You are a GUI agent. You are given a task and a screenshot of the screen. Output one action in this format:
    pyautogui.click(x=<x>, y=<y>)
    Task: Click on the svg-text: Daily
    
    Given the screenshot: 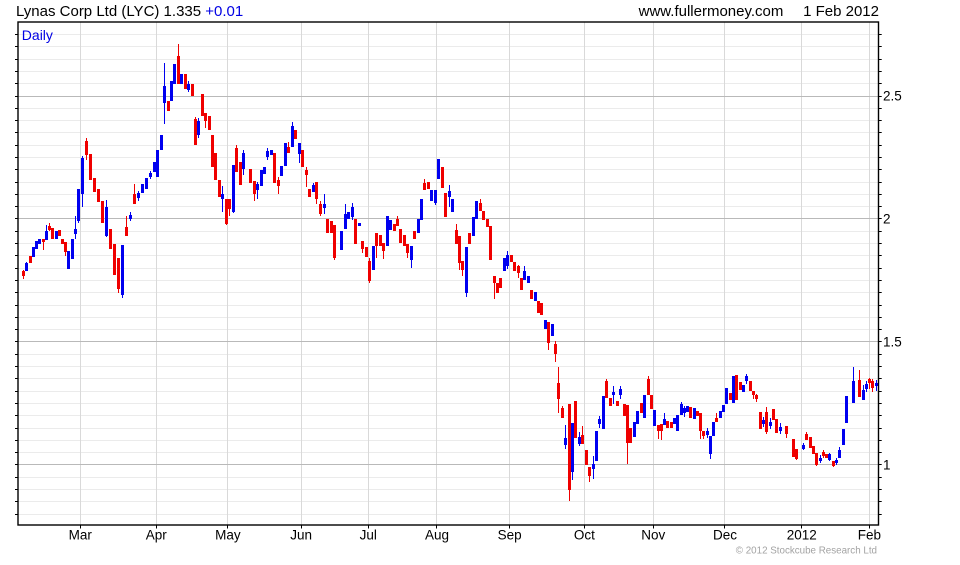 What is the action you would take?
    pyautogui.click(x=37, y=35)
    